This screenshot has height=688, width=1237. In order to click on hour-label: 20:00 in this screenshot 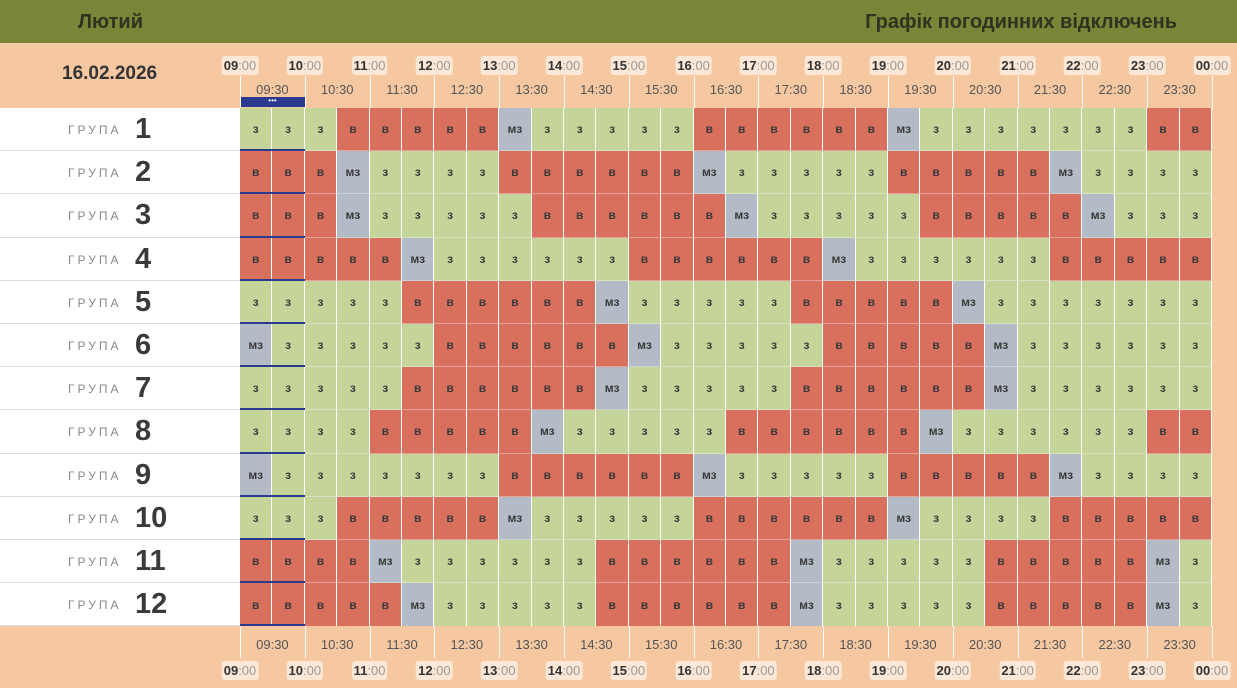, I will do `click(953, 65)`.